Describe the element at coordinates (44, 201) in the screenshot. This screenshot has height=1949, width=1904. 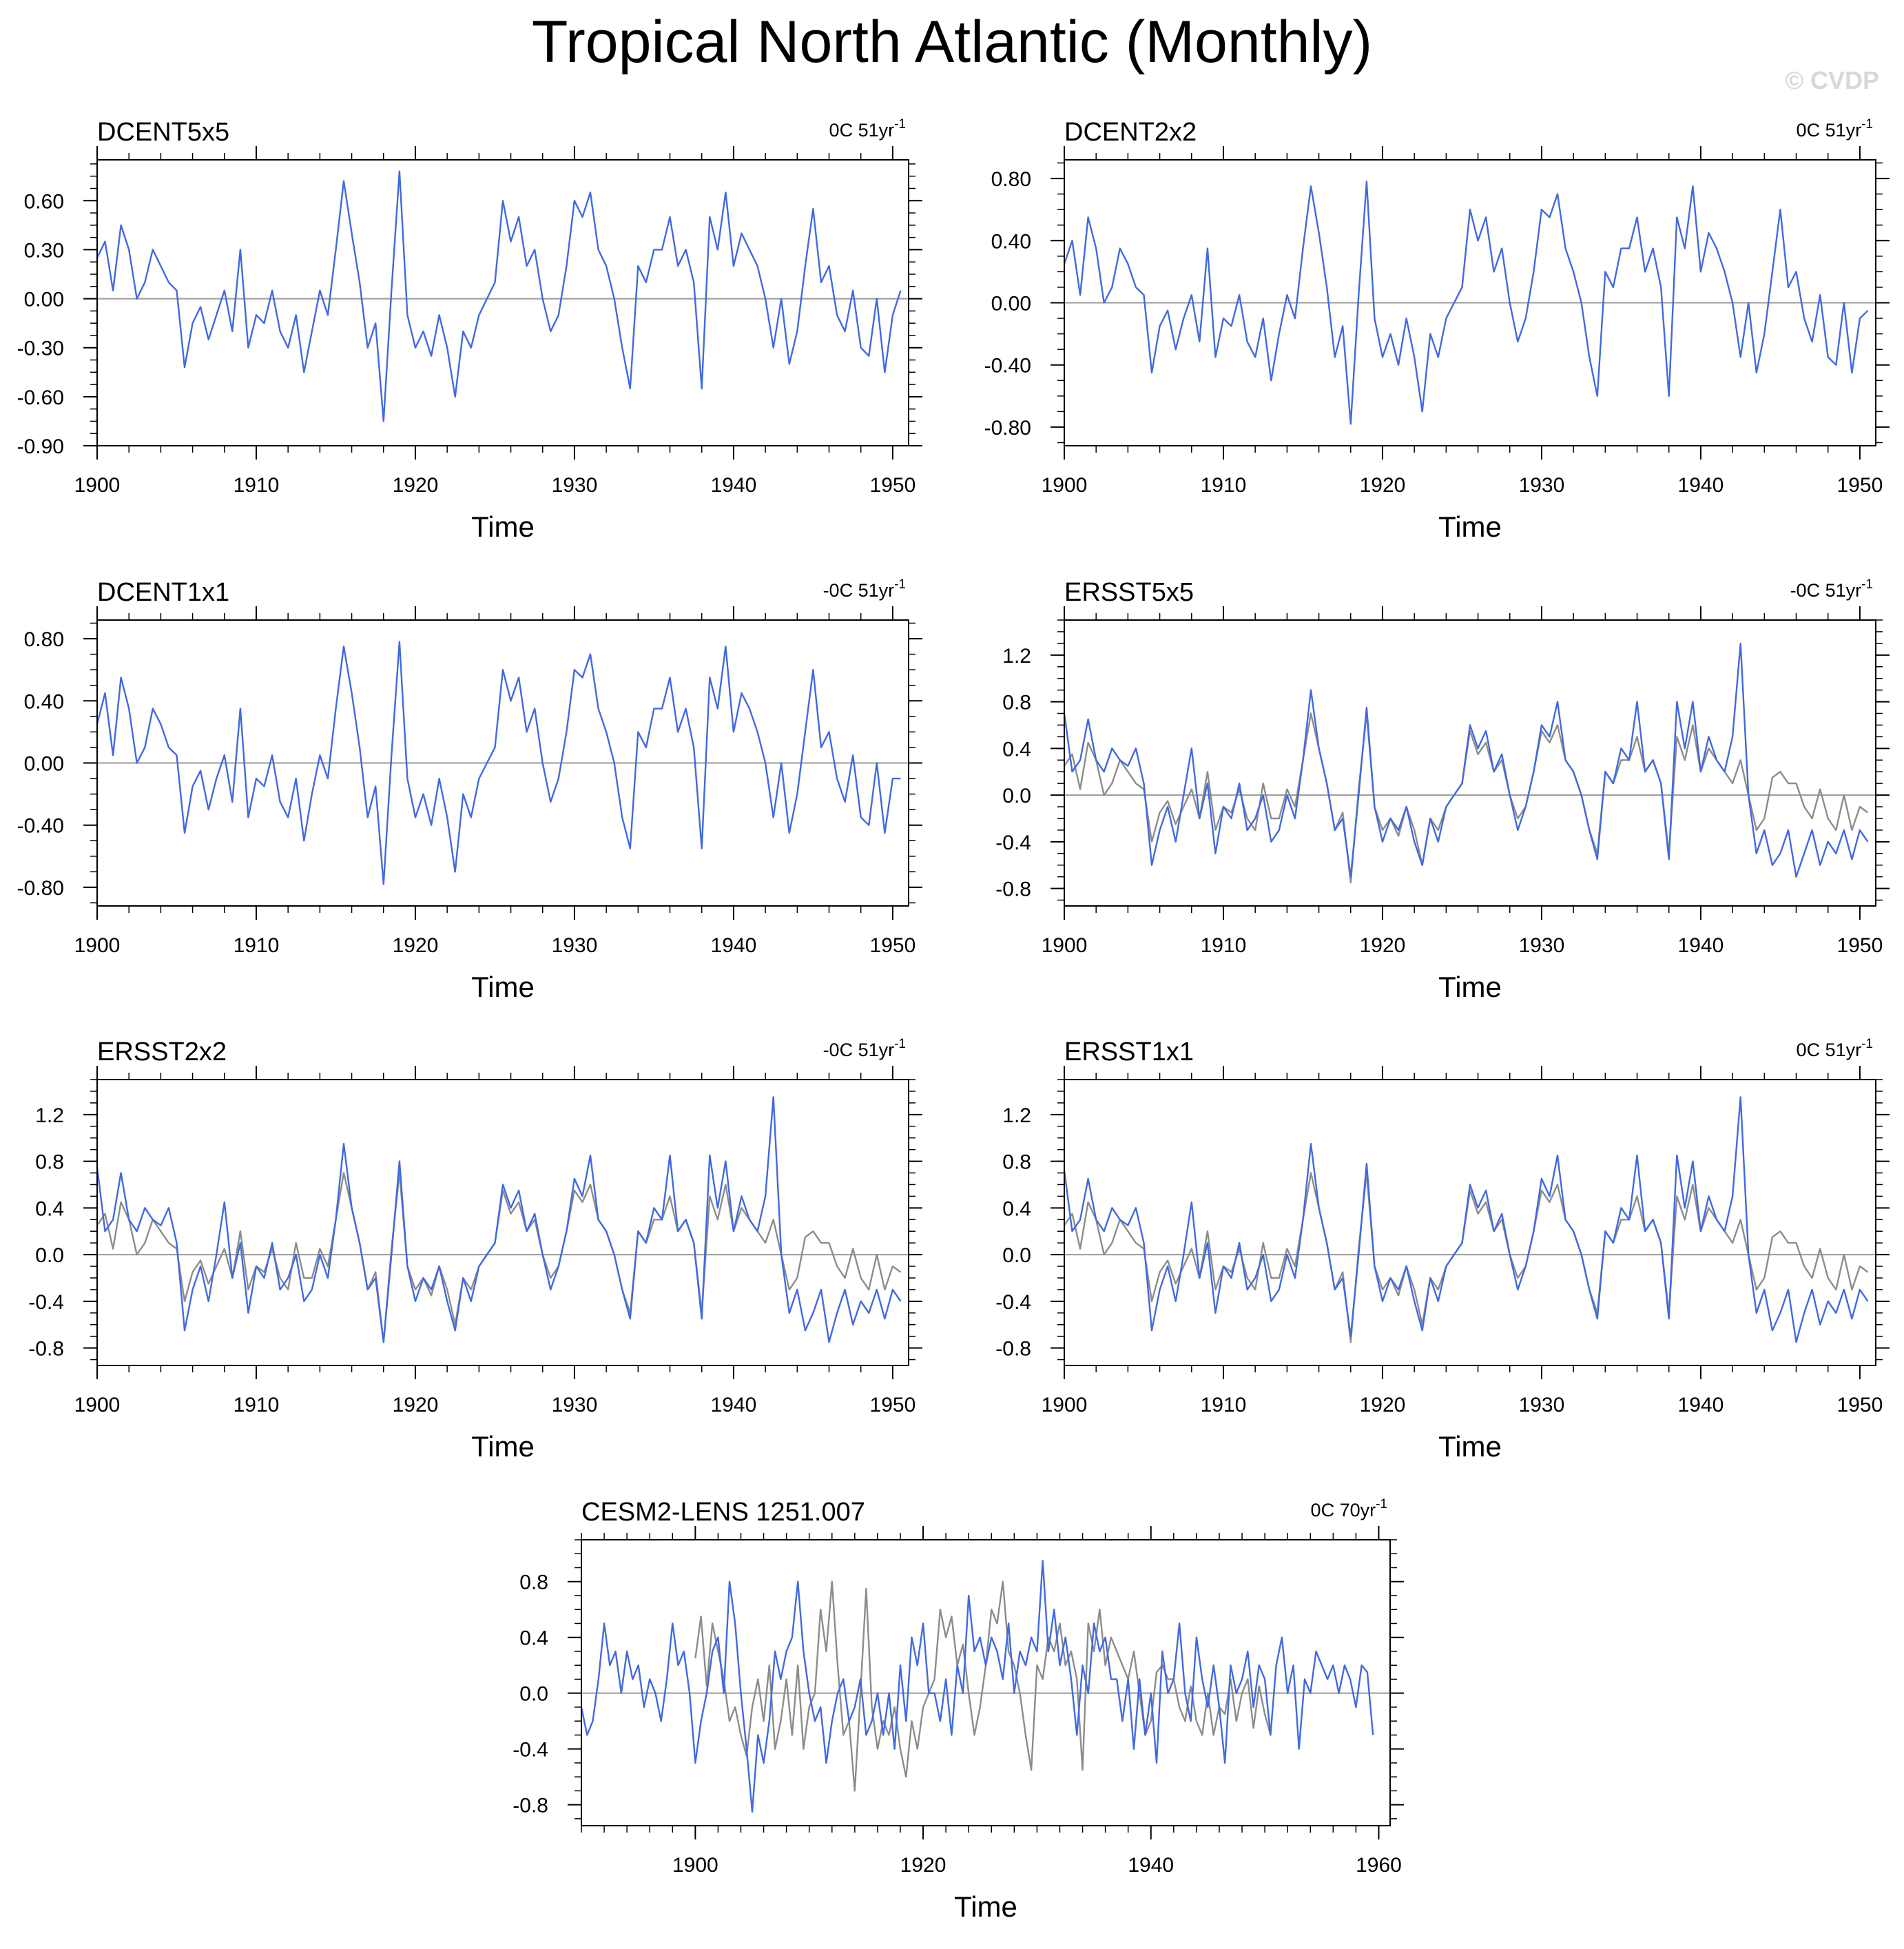
I see `y-tick-label: 0.60` at that location.